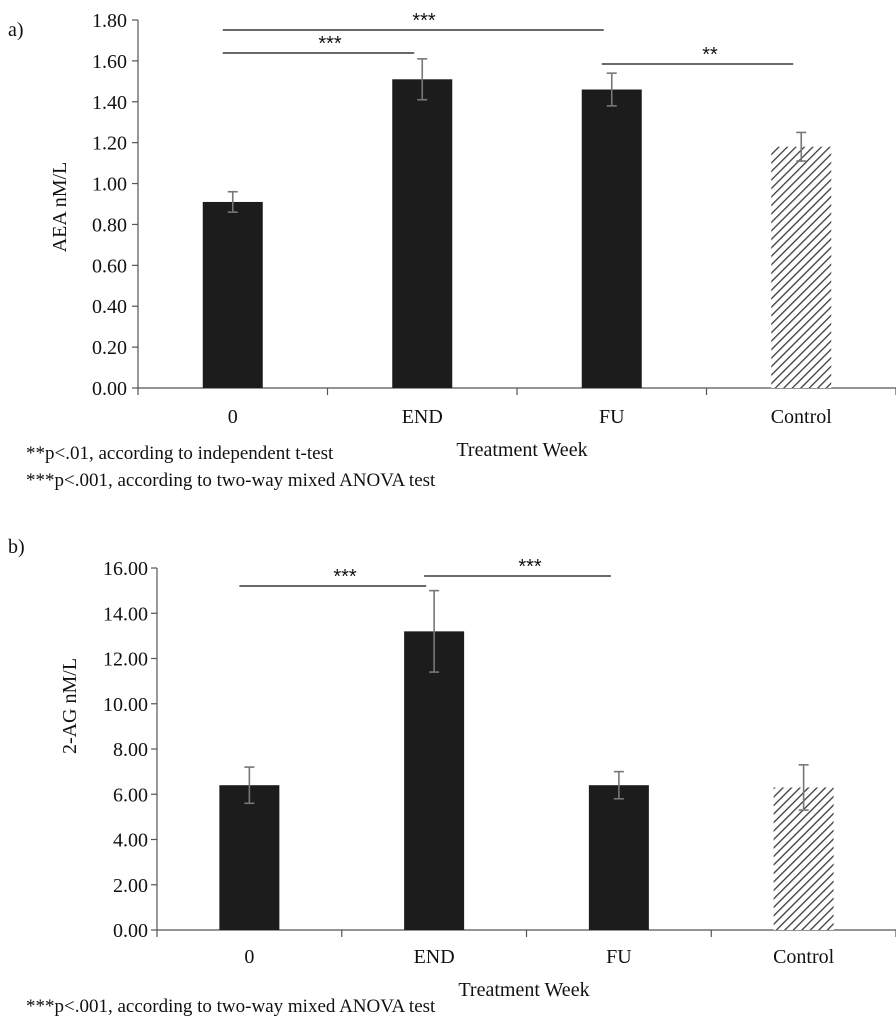 The height and width of the screenshot is (1025, 896). I want to click on panel-a-y-tick-label: 0.20, so click(109, 348).